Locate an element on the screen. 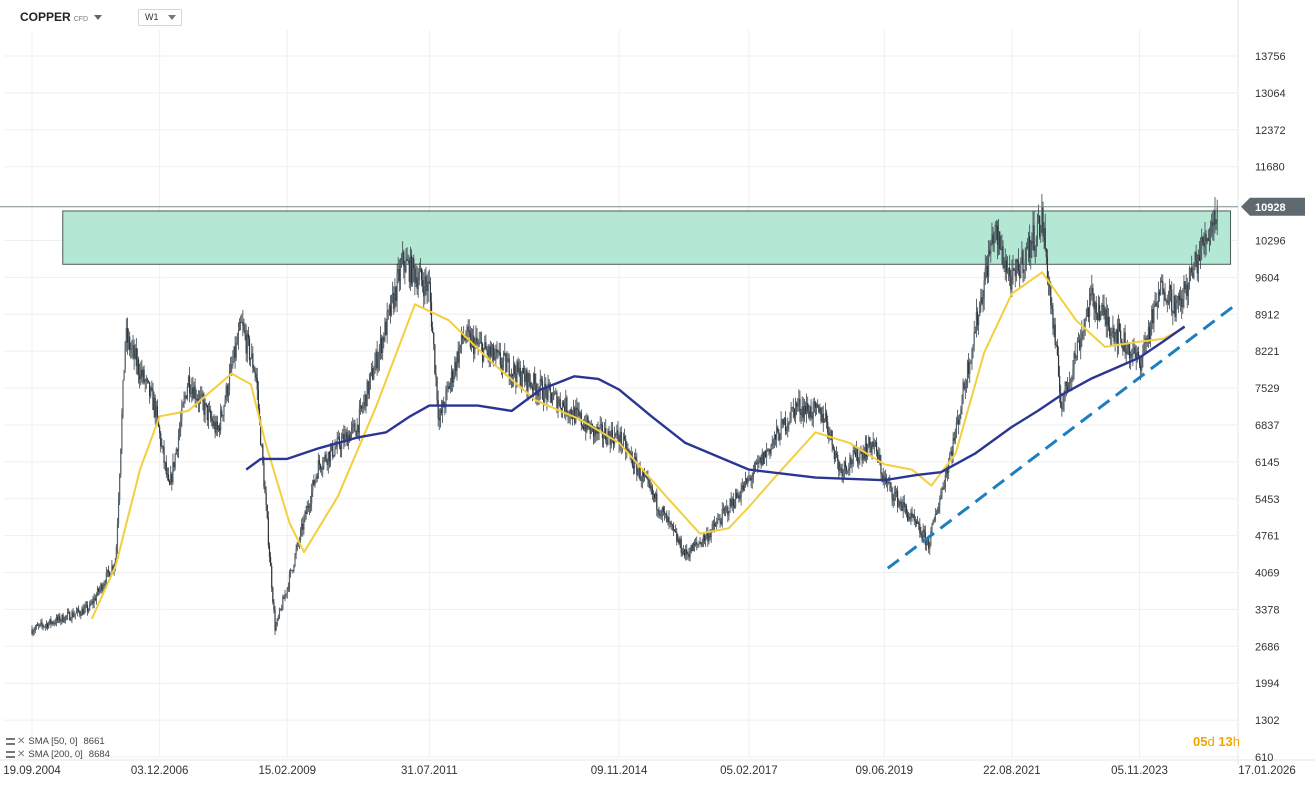 The height and width of the screenshot is (787, 1315). y-tick-label: 12372 is located at coordinates (1270, 131).